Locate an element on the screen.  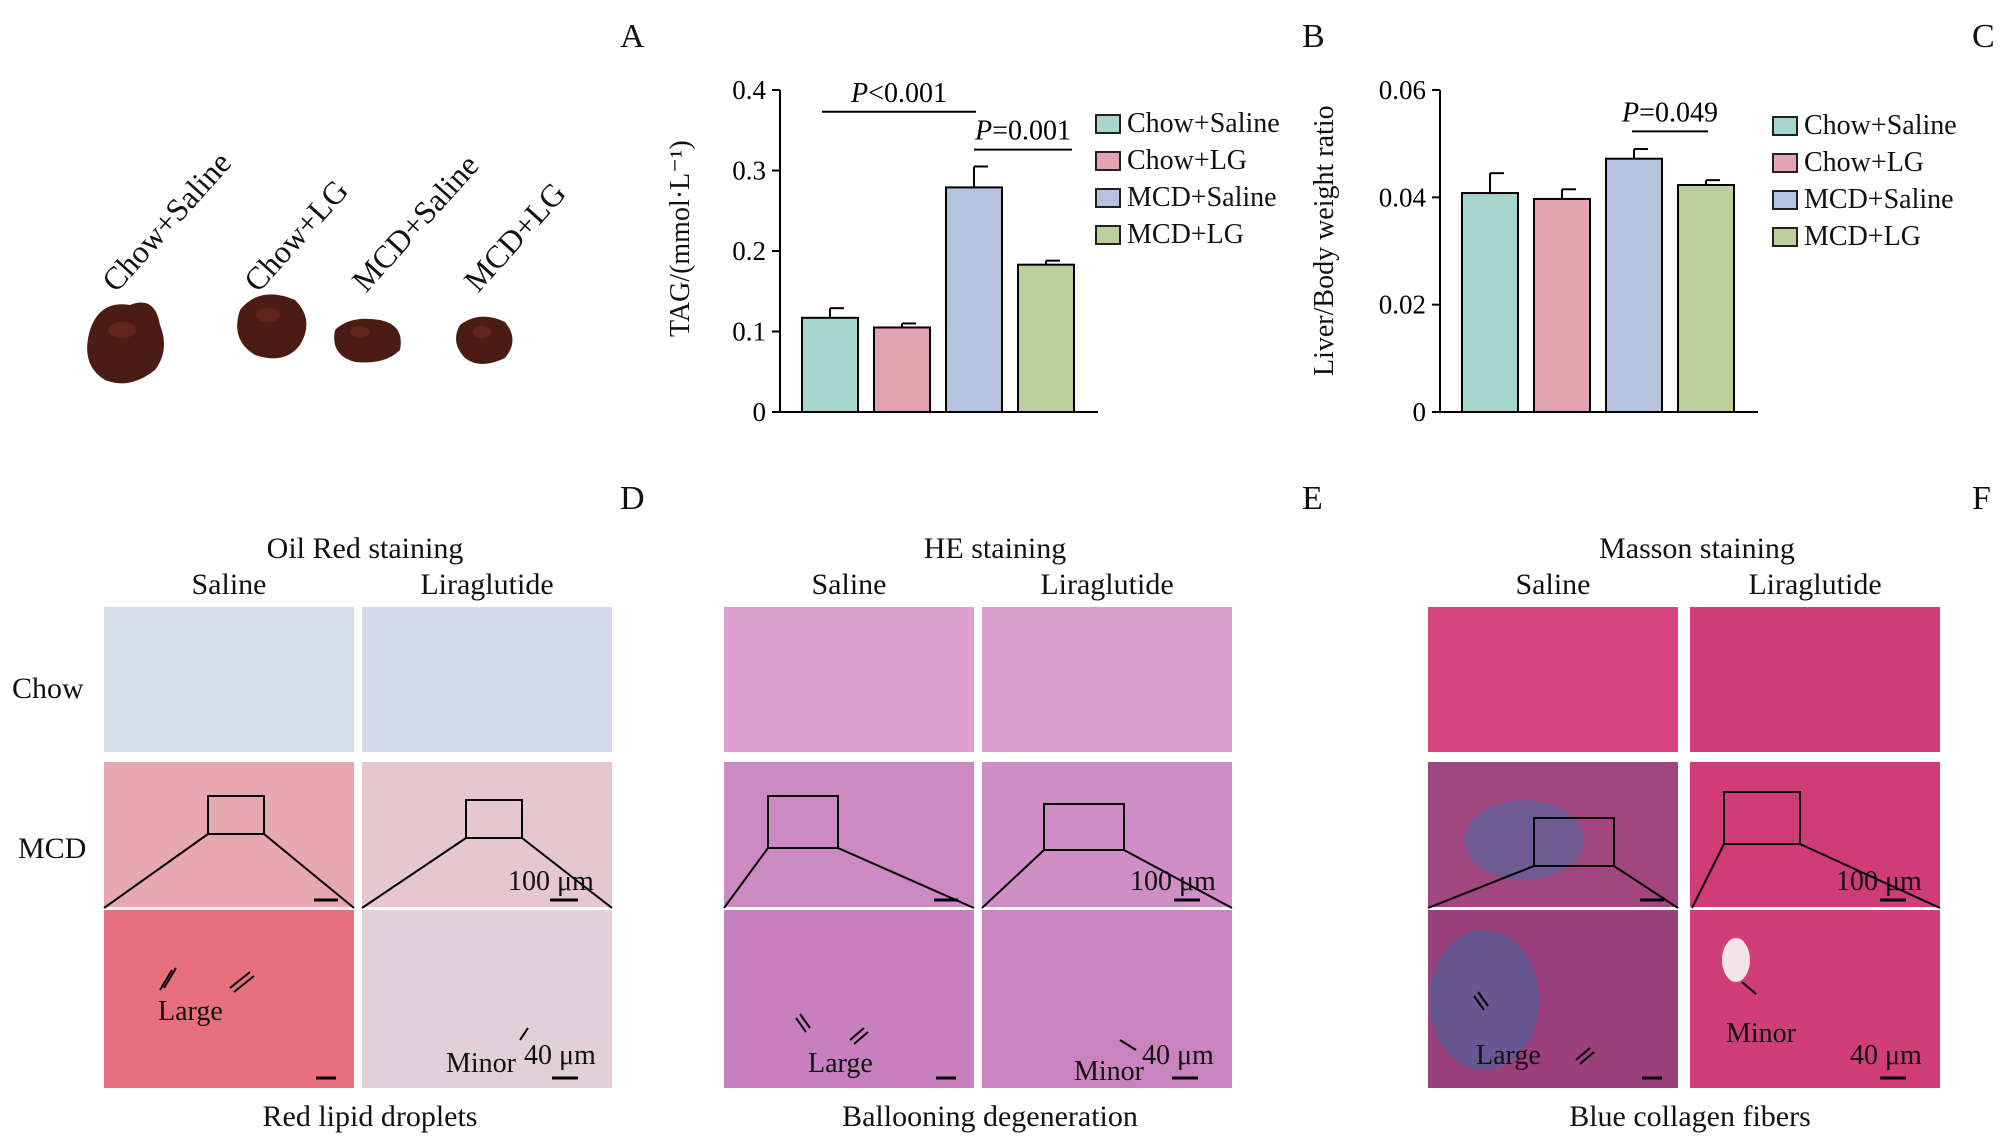
histo-d-row-mcd: MCD is located at coordinates (52, 848).